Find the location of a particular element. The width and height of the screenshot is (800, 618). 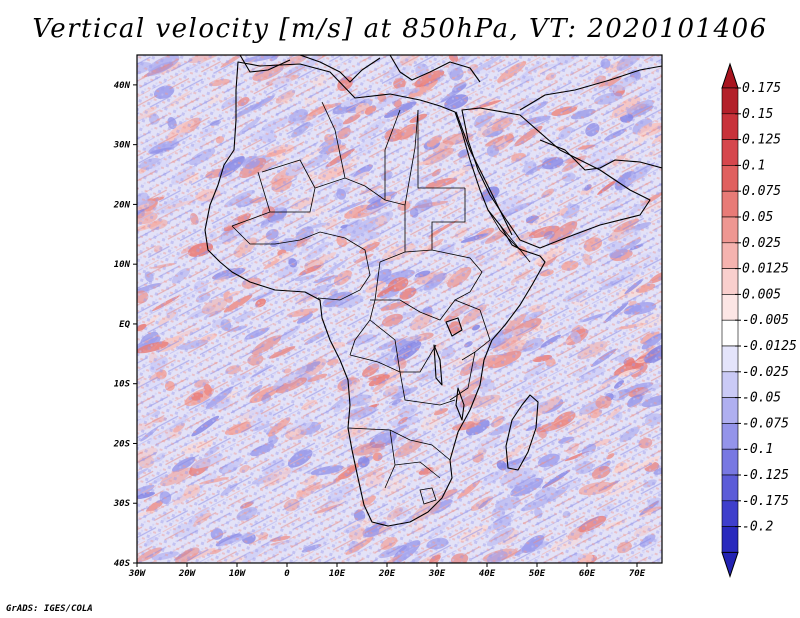

lake-victoria is located at coordinates (454, 327).